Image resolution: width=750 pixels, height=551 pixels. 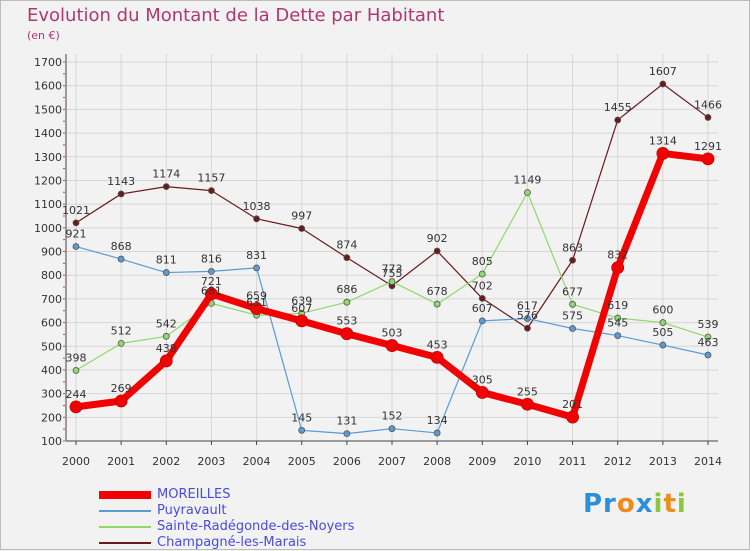 What do you see at coordinates (708, 324) in the screenshot?
I see `data-label: 539` at bounding box center [708, 324].